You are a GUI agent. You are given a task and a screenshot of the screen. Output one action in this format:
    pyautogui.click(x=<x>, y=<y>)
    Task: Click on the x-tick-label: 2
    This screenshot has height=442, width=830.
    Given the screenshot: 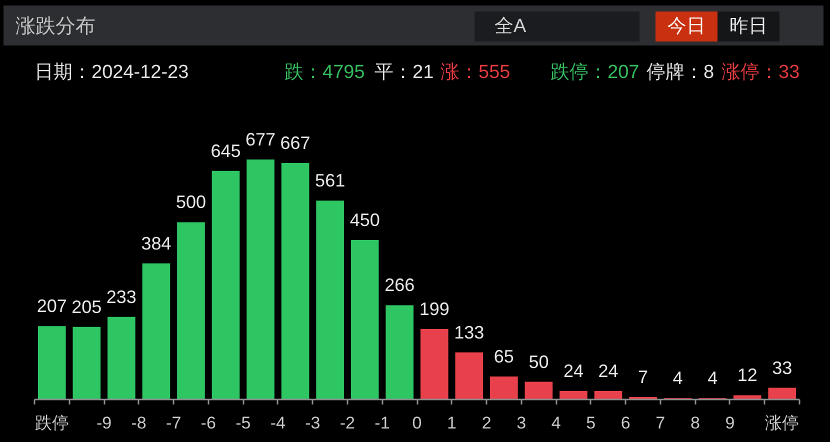 What is the action you would take?
    pyautogui.click(x=487, y=423)
    